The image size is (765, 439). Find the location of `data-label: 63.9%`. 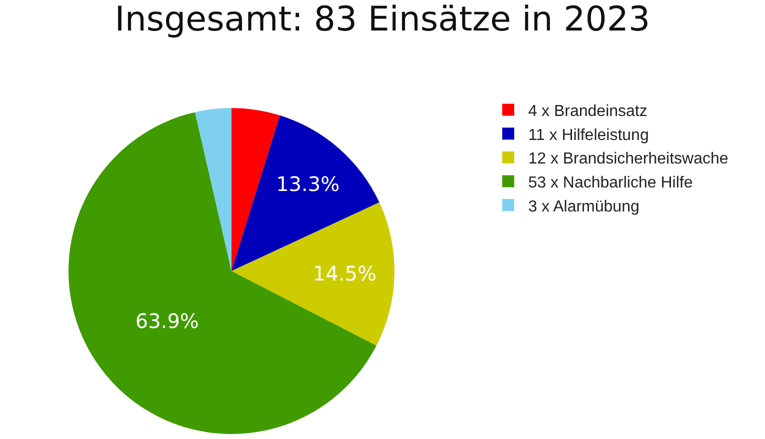

data-label: 63.9% is located at coordinates (167, 321).